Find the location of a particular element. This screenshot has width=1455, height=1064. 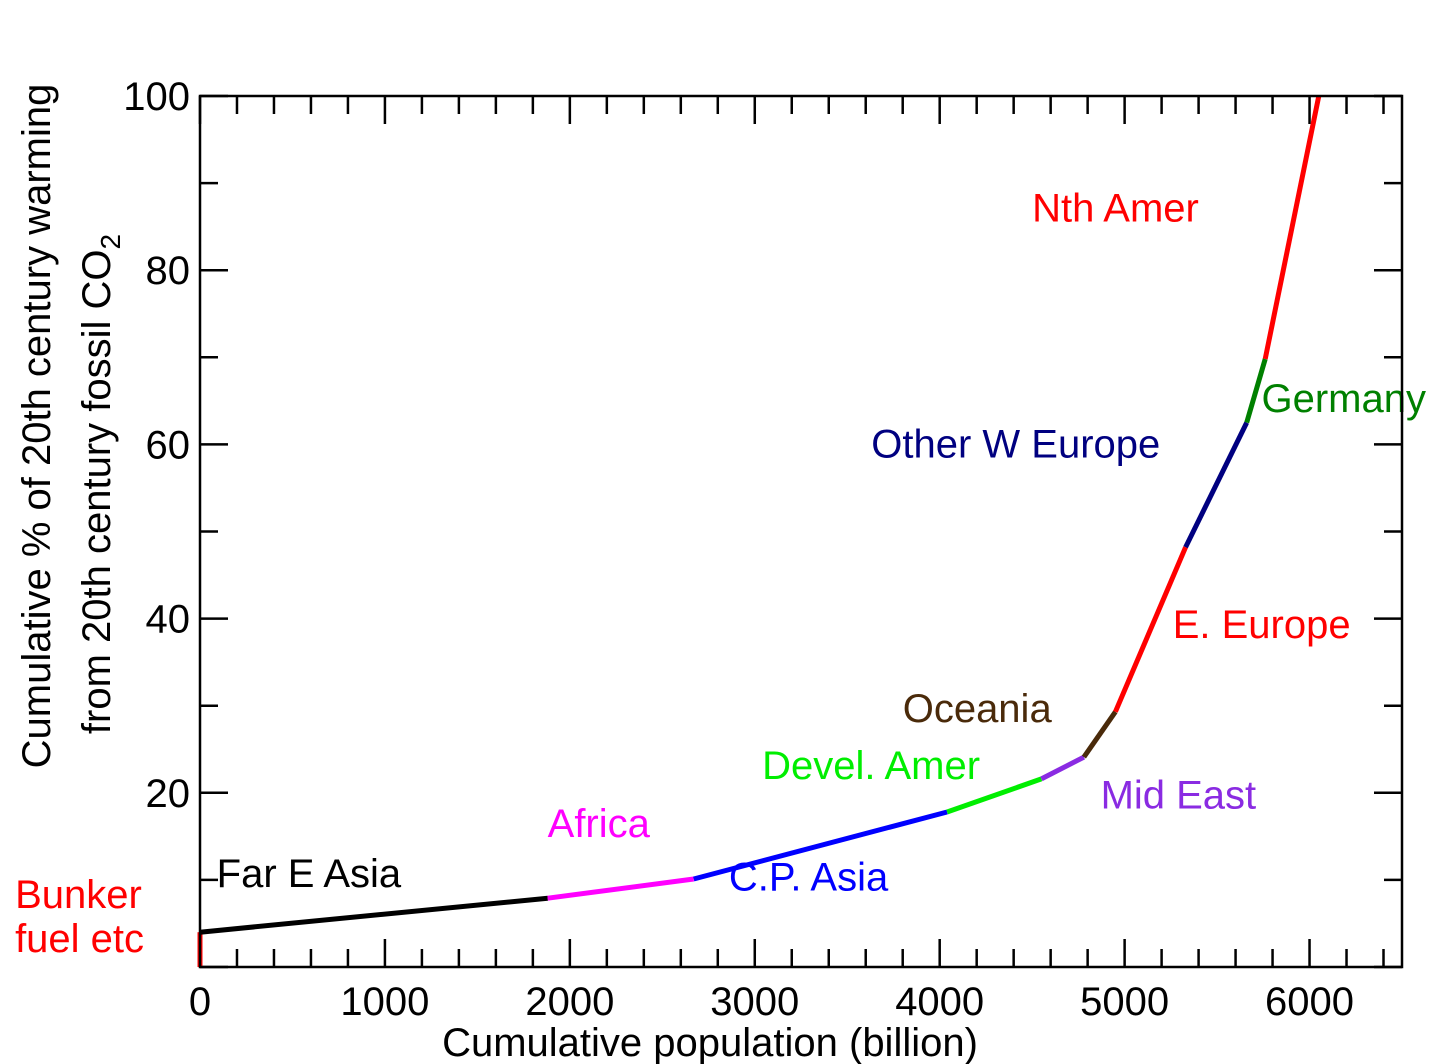

series-line-oceania is located at coordinates (1099, 734).